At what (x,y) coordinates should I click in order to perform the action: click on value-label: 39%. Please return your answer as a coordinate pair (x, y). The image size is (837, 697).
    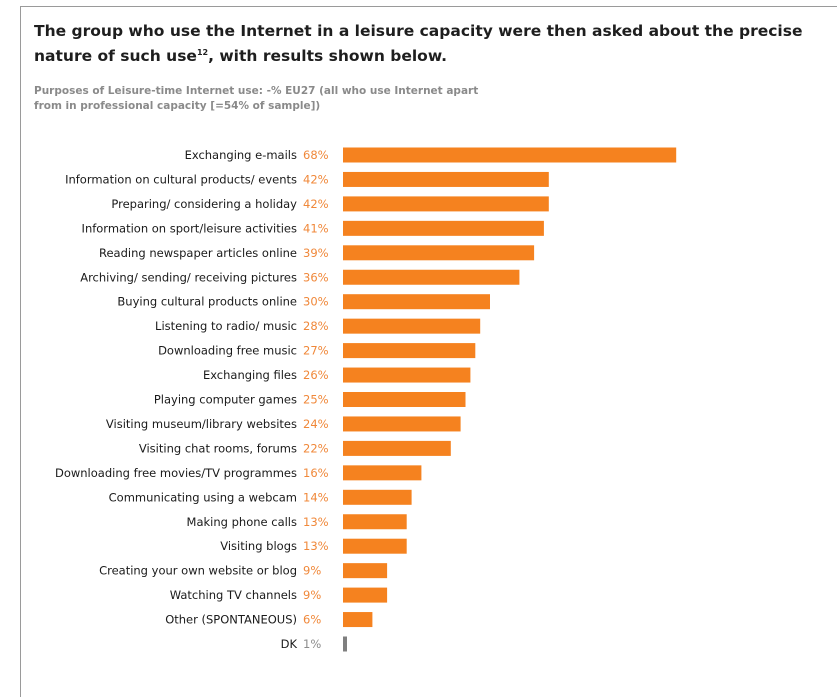
    Looking at the image, I should click on (316, 253).